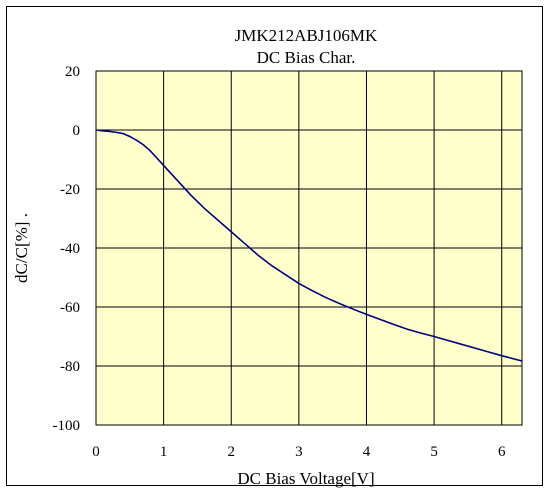 The width and height of the screenshot is (549, 492). I want to click on x-tick-label: 2, so click(231, 452).